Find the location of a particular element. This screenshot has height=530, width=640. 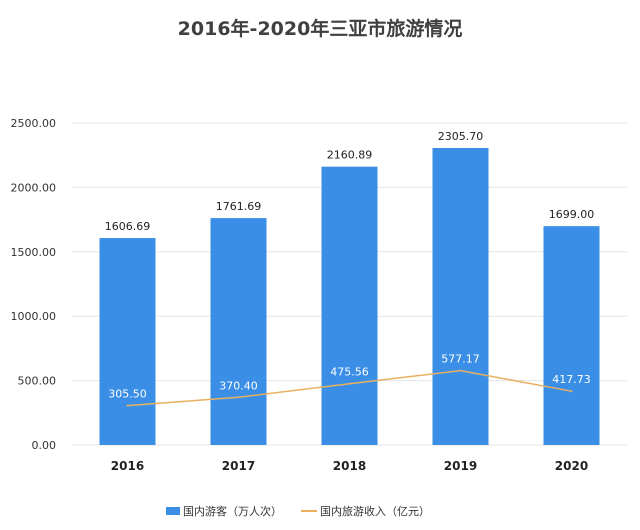

legend-item-line: 国内旅游收入（亿元） is located at coordinates (365, 511).